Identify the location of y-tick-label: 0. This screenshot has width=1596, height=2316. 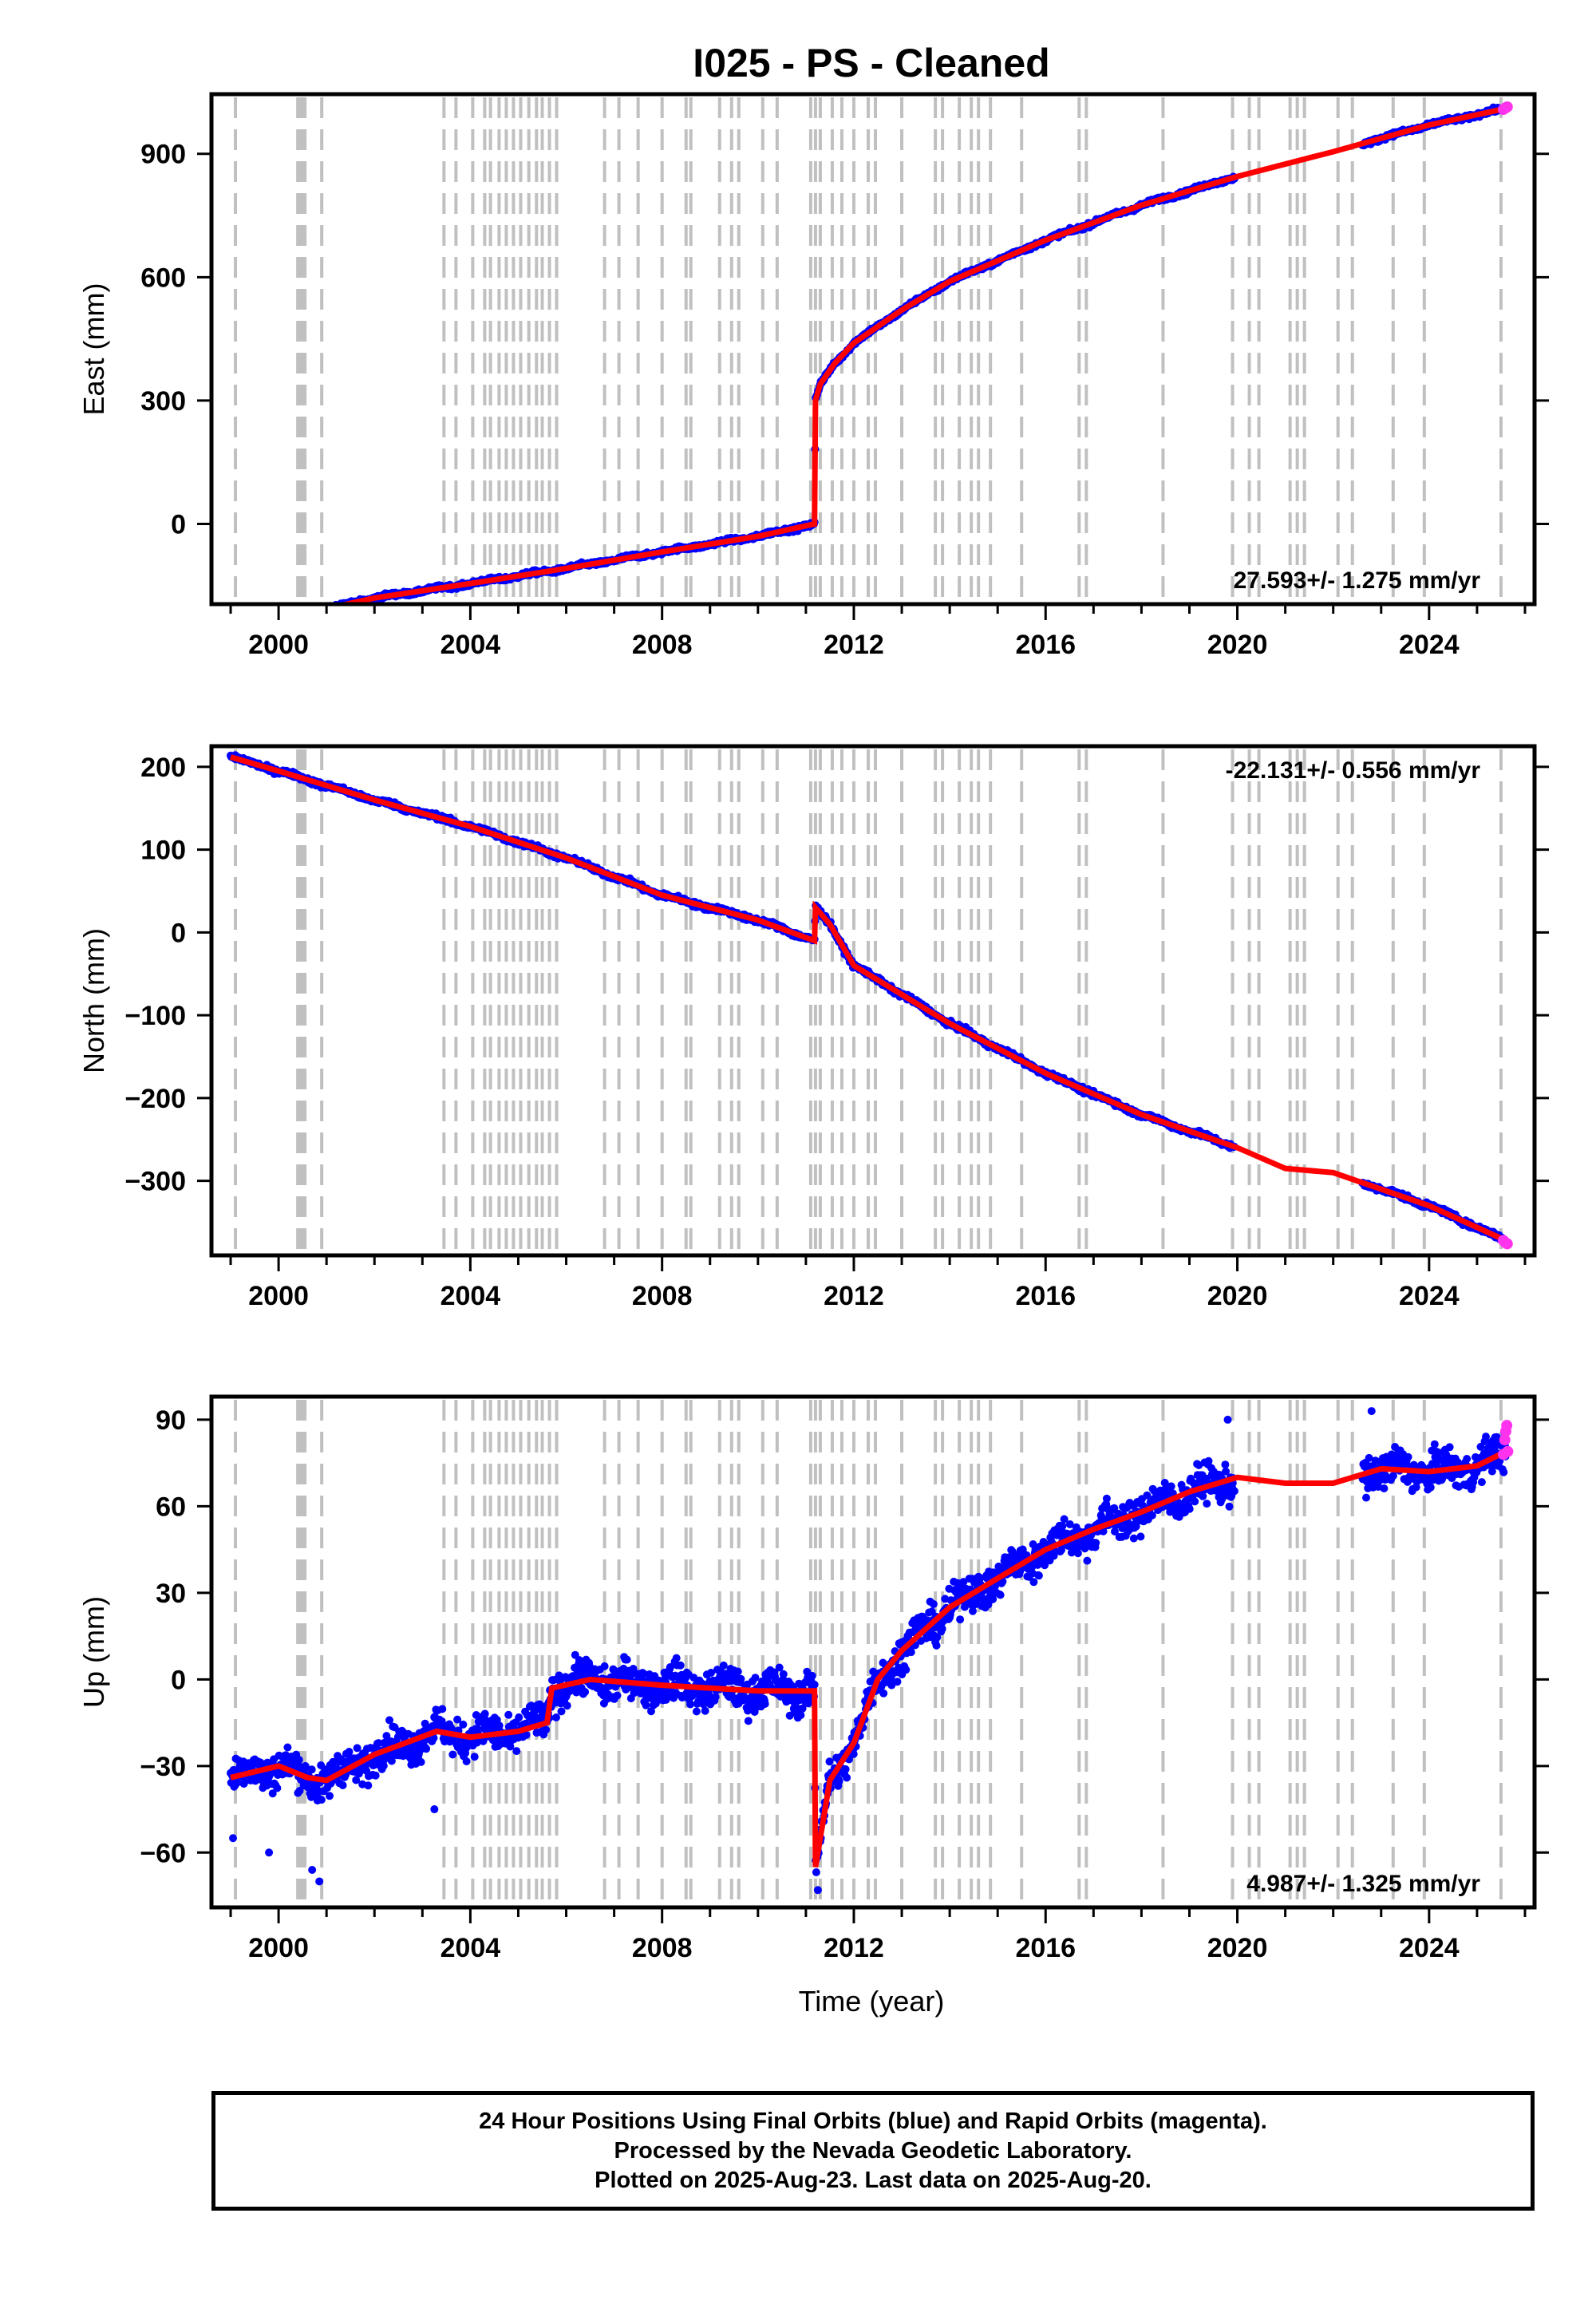
(178, 933).